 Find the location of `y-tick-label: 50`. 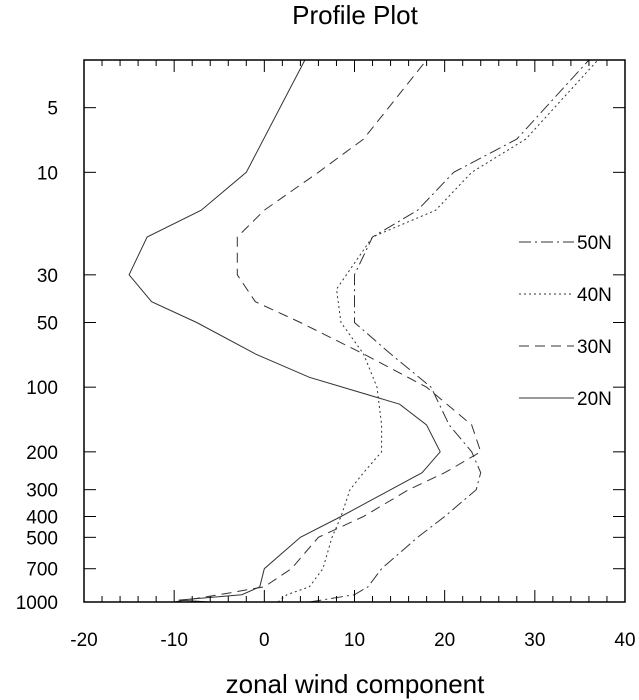

y-tick-label: 50 is located at coordinates (47, 323).